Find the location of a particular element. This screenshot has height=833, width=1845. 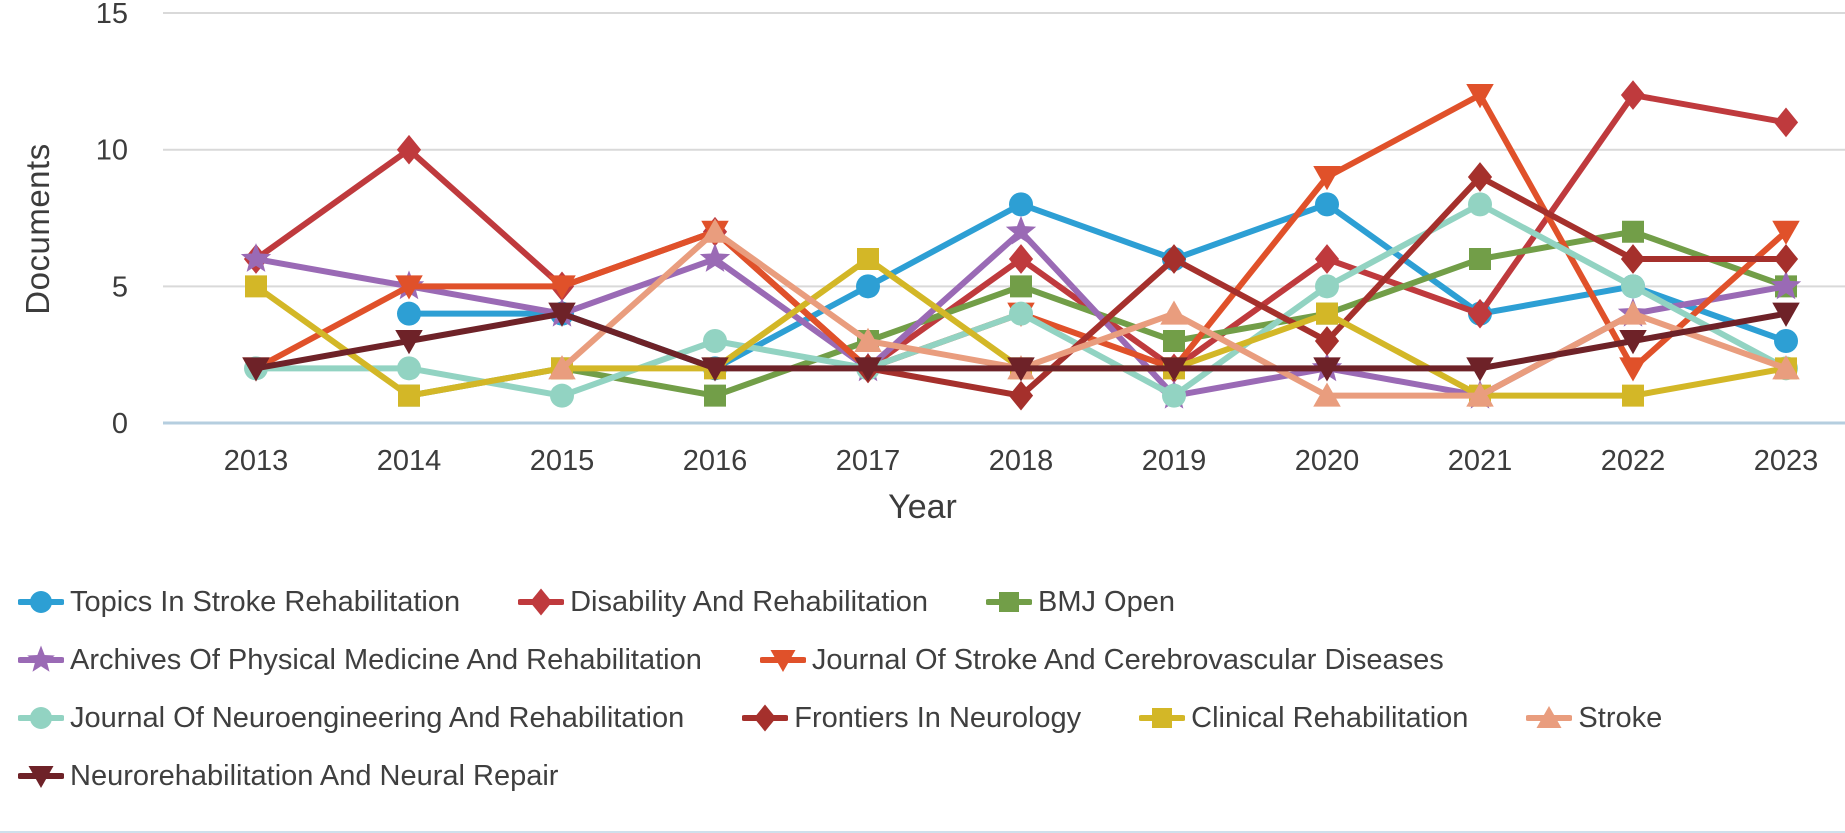

legend-label: Topics In Stroke Rehabilitation is located at coordinates (265, 601).